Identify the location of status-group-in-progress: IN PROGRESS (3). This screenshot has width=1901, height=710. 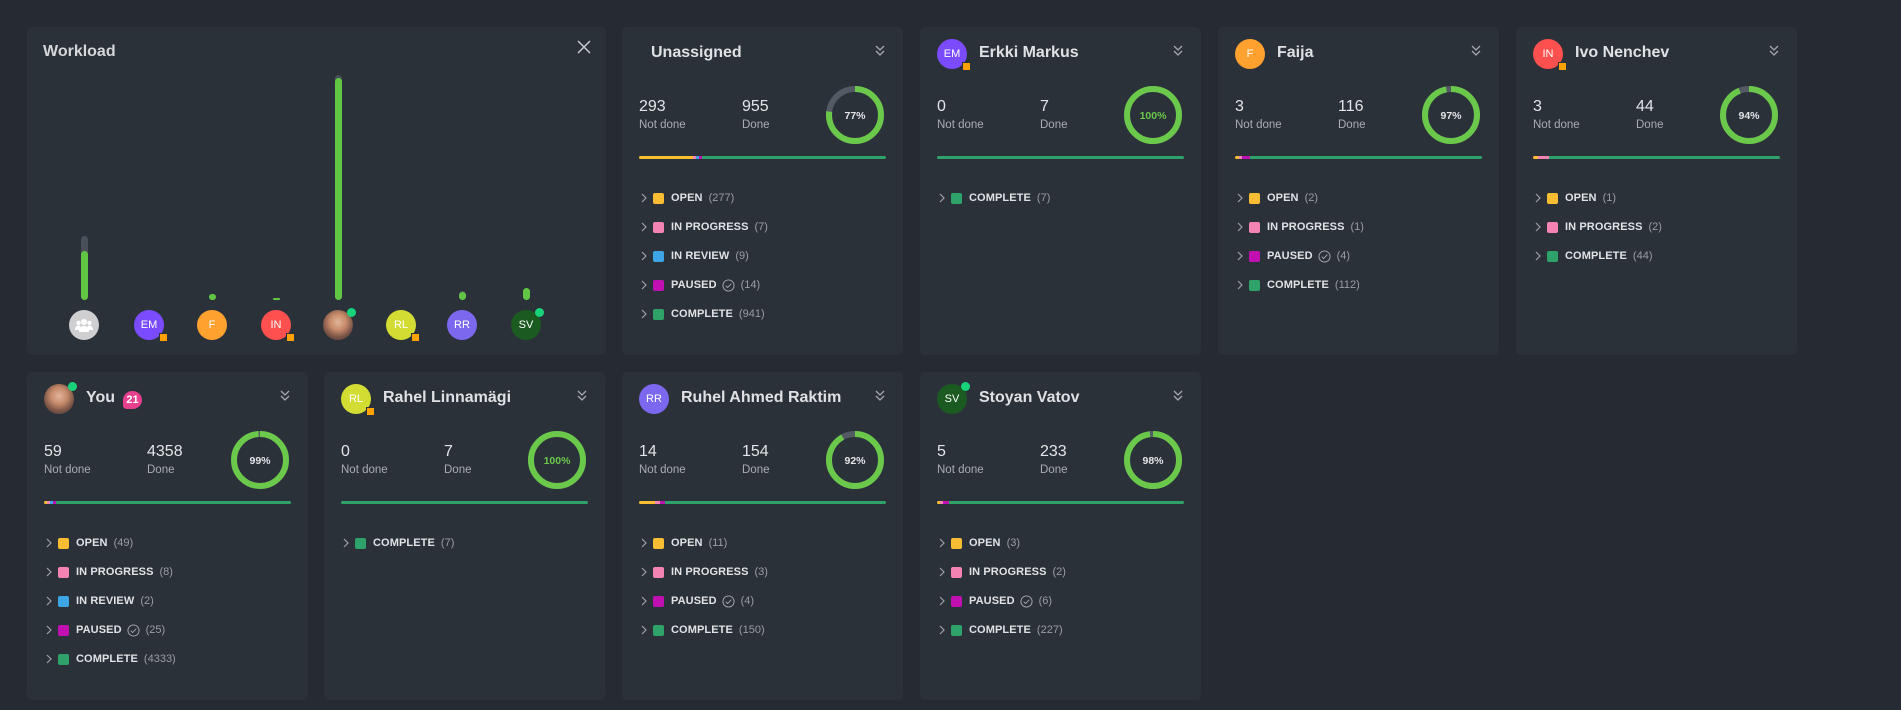
(703, 572).